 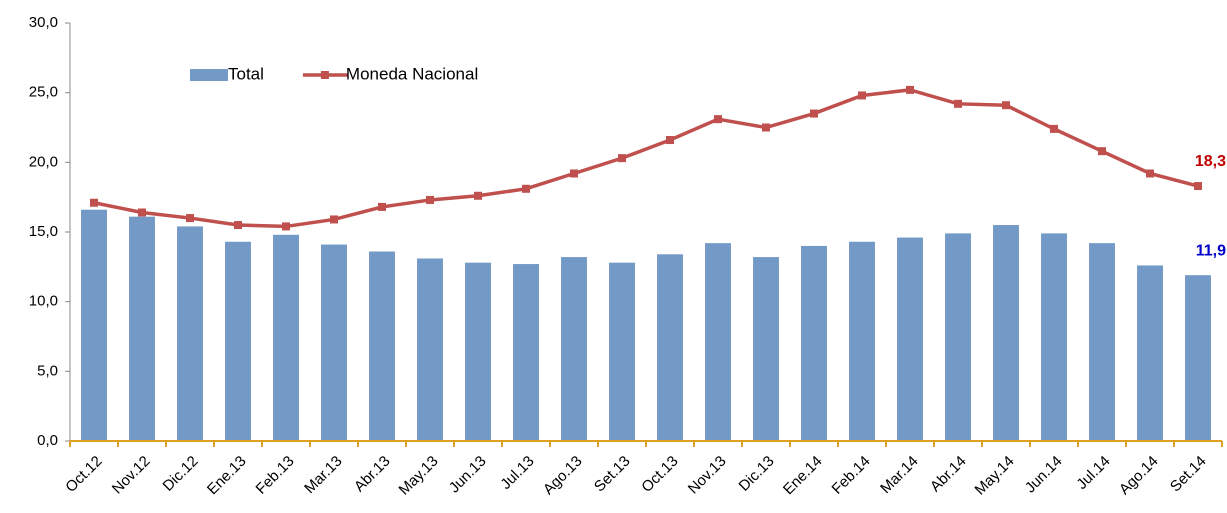 I want to click on legend-label: Total, so click(x=246, y=73).